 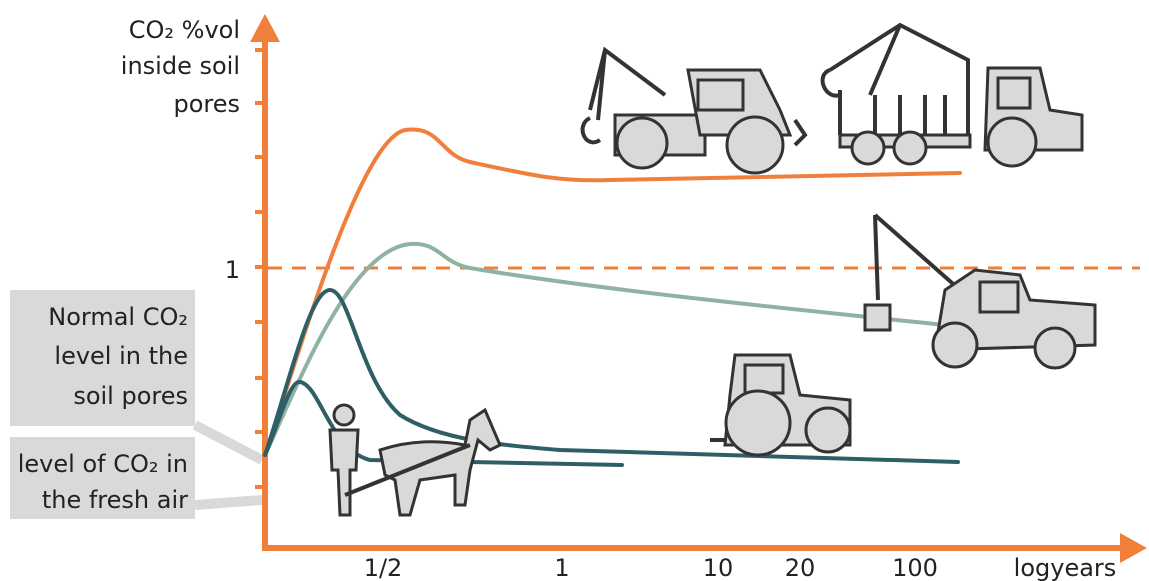 What do you see at coordinates (383, 567) in the screenshot?
I see `x-tick-label: 1/2` at bounding box center [383, 567].